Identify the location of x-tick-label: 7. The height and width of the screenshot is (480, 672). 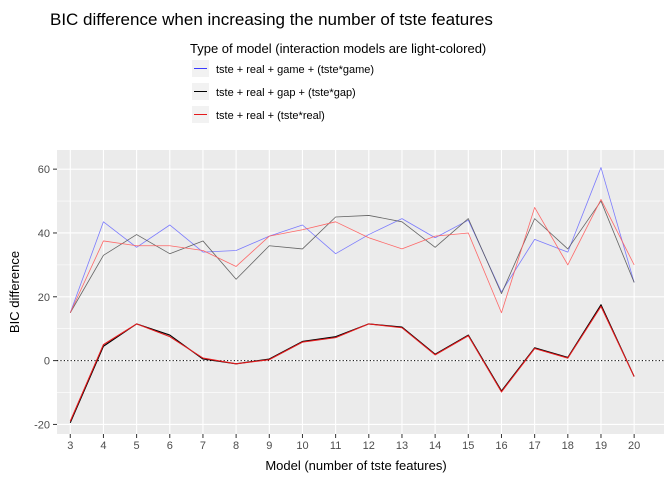
(203, 446).